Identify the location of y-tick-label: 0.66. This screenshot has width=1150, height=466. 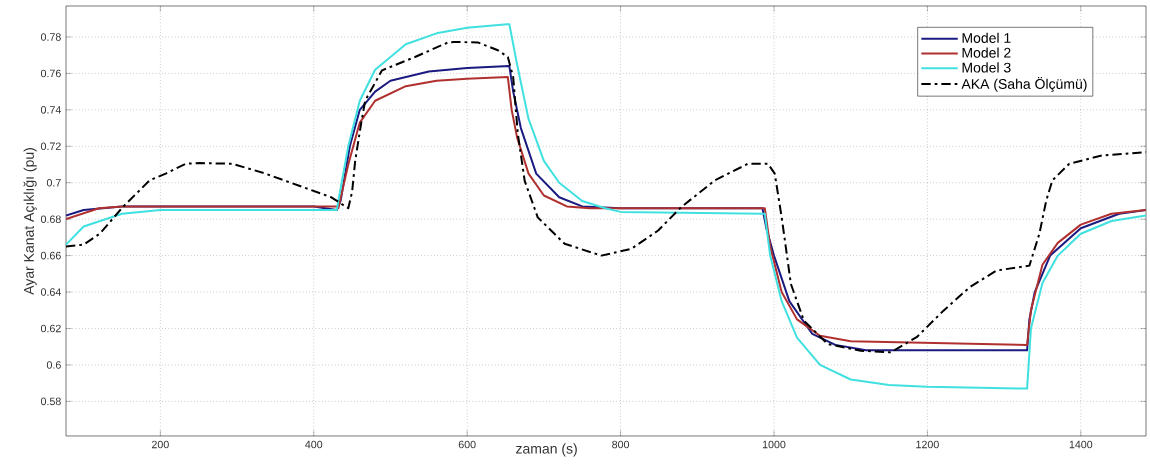
(50, 255).